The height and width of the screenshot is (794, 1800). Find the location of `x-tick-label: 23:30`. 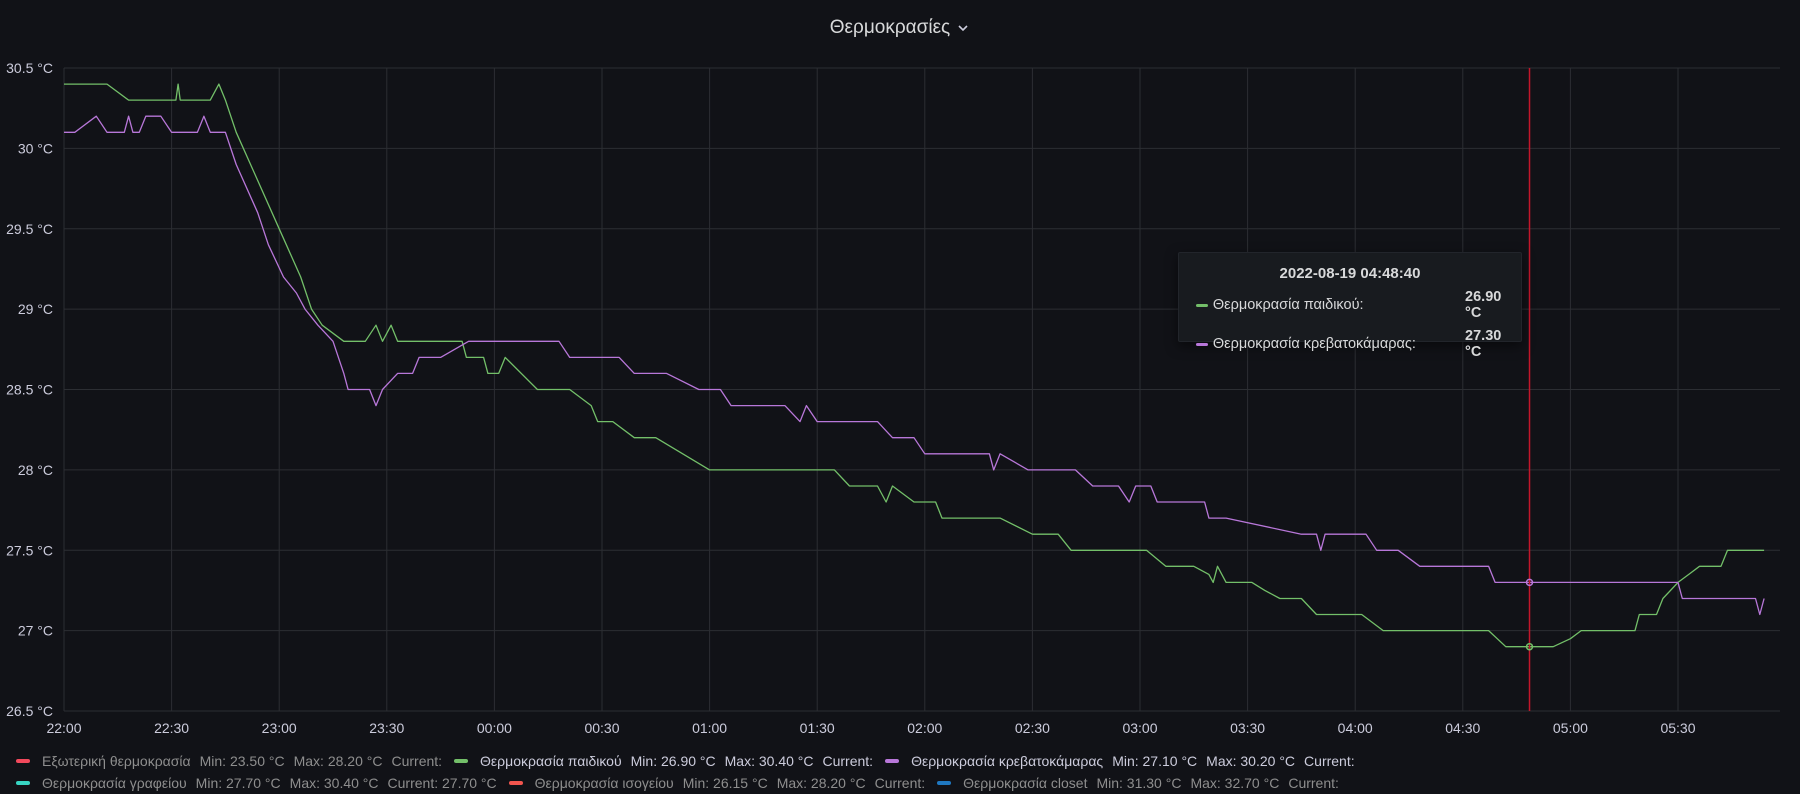

x-tick-label: 23:30 is located at coordinates (386, 728).